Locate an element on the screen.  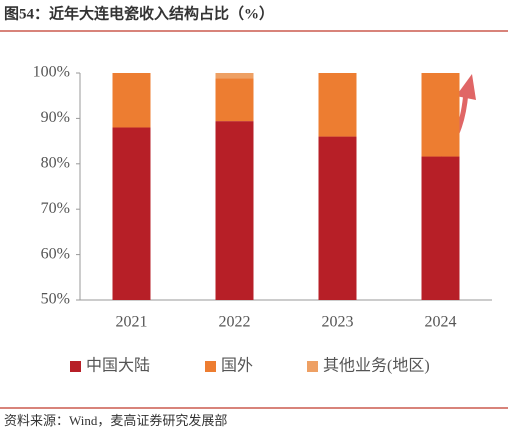
source: 资料来源：Wind，麦高证券研究发展部 is located at coordinates (115, 420).